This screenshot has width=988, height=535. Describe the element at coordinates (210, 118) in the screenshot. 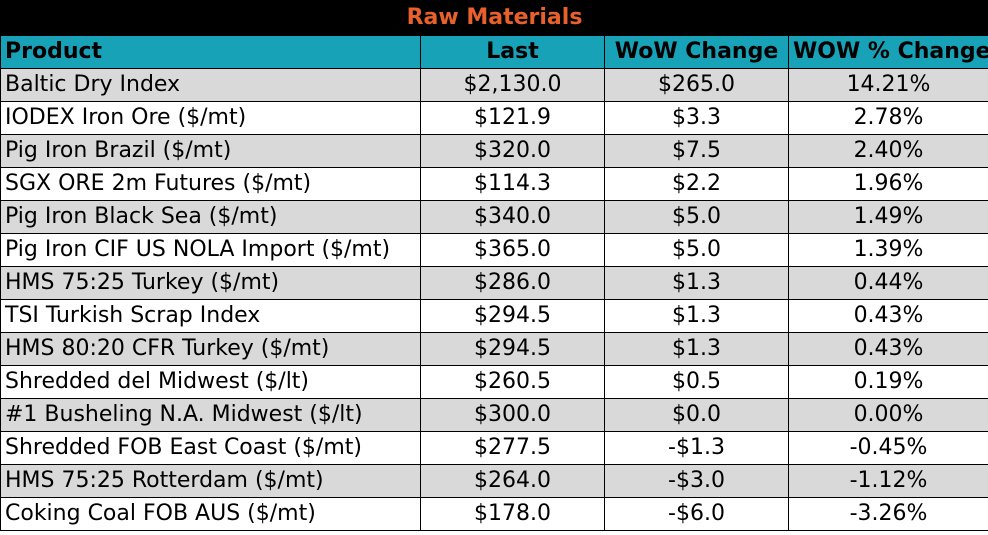

I see `product-cell: IODEX Iron Ore ($/mt)` at that location.